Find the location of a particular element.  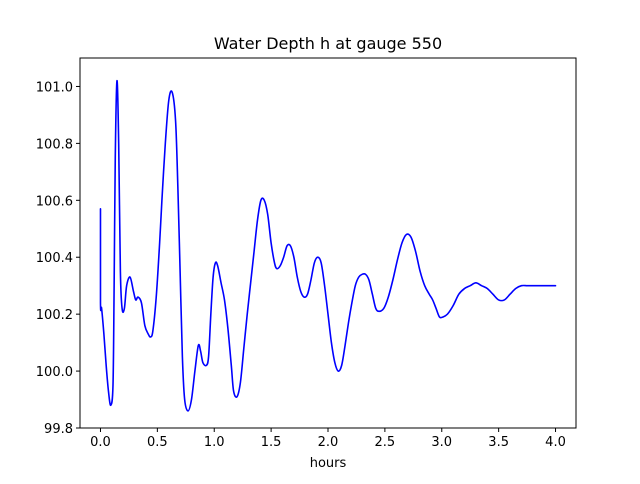

y-tick-label: 99.8 is located at coordinates (58, 429).